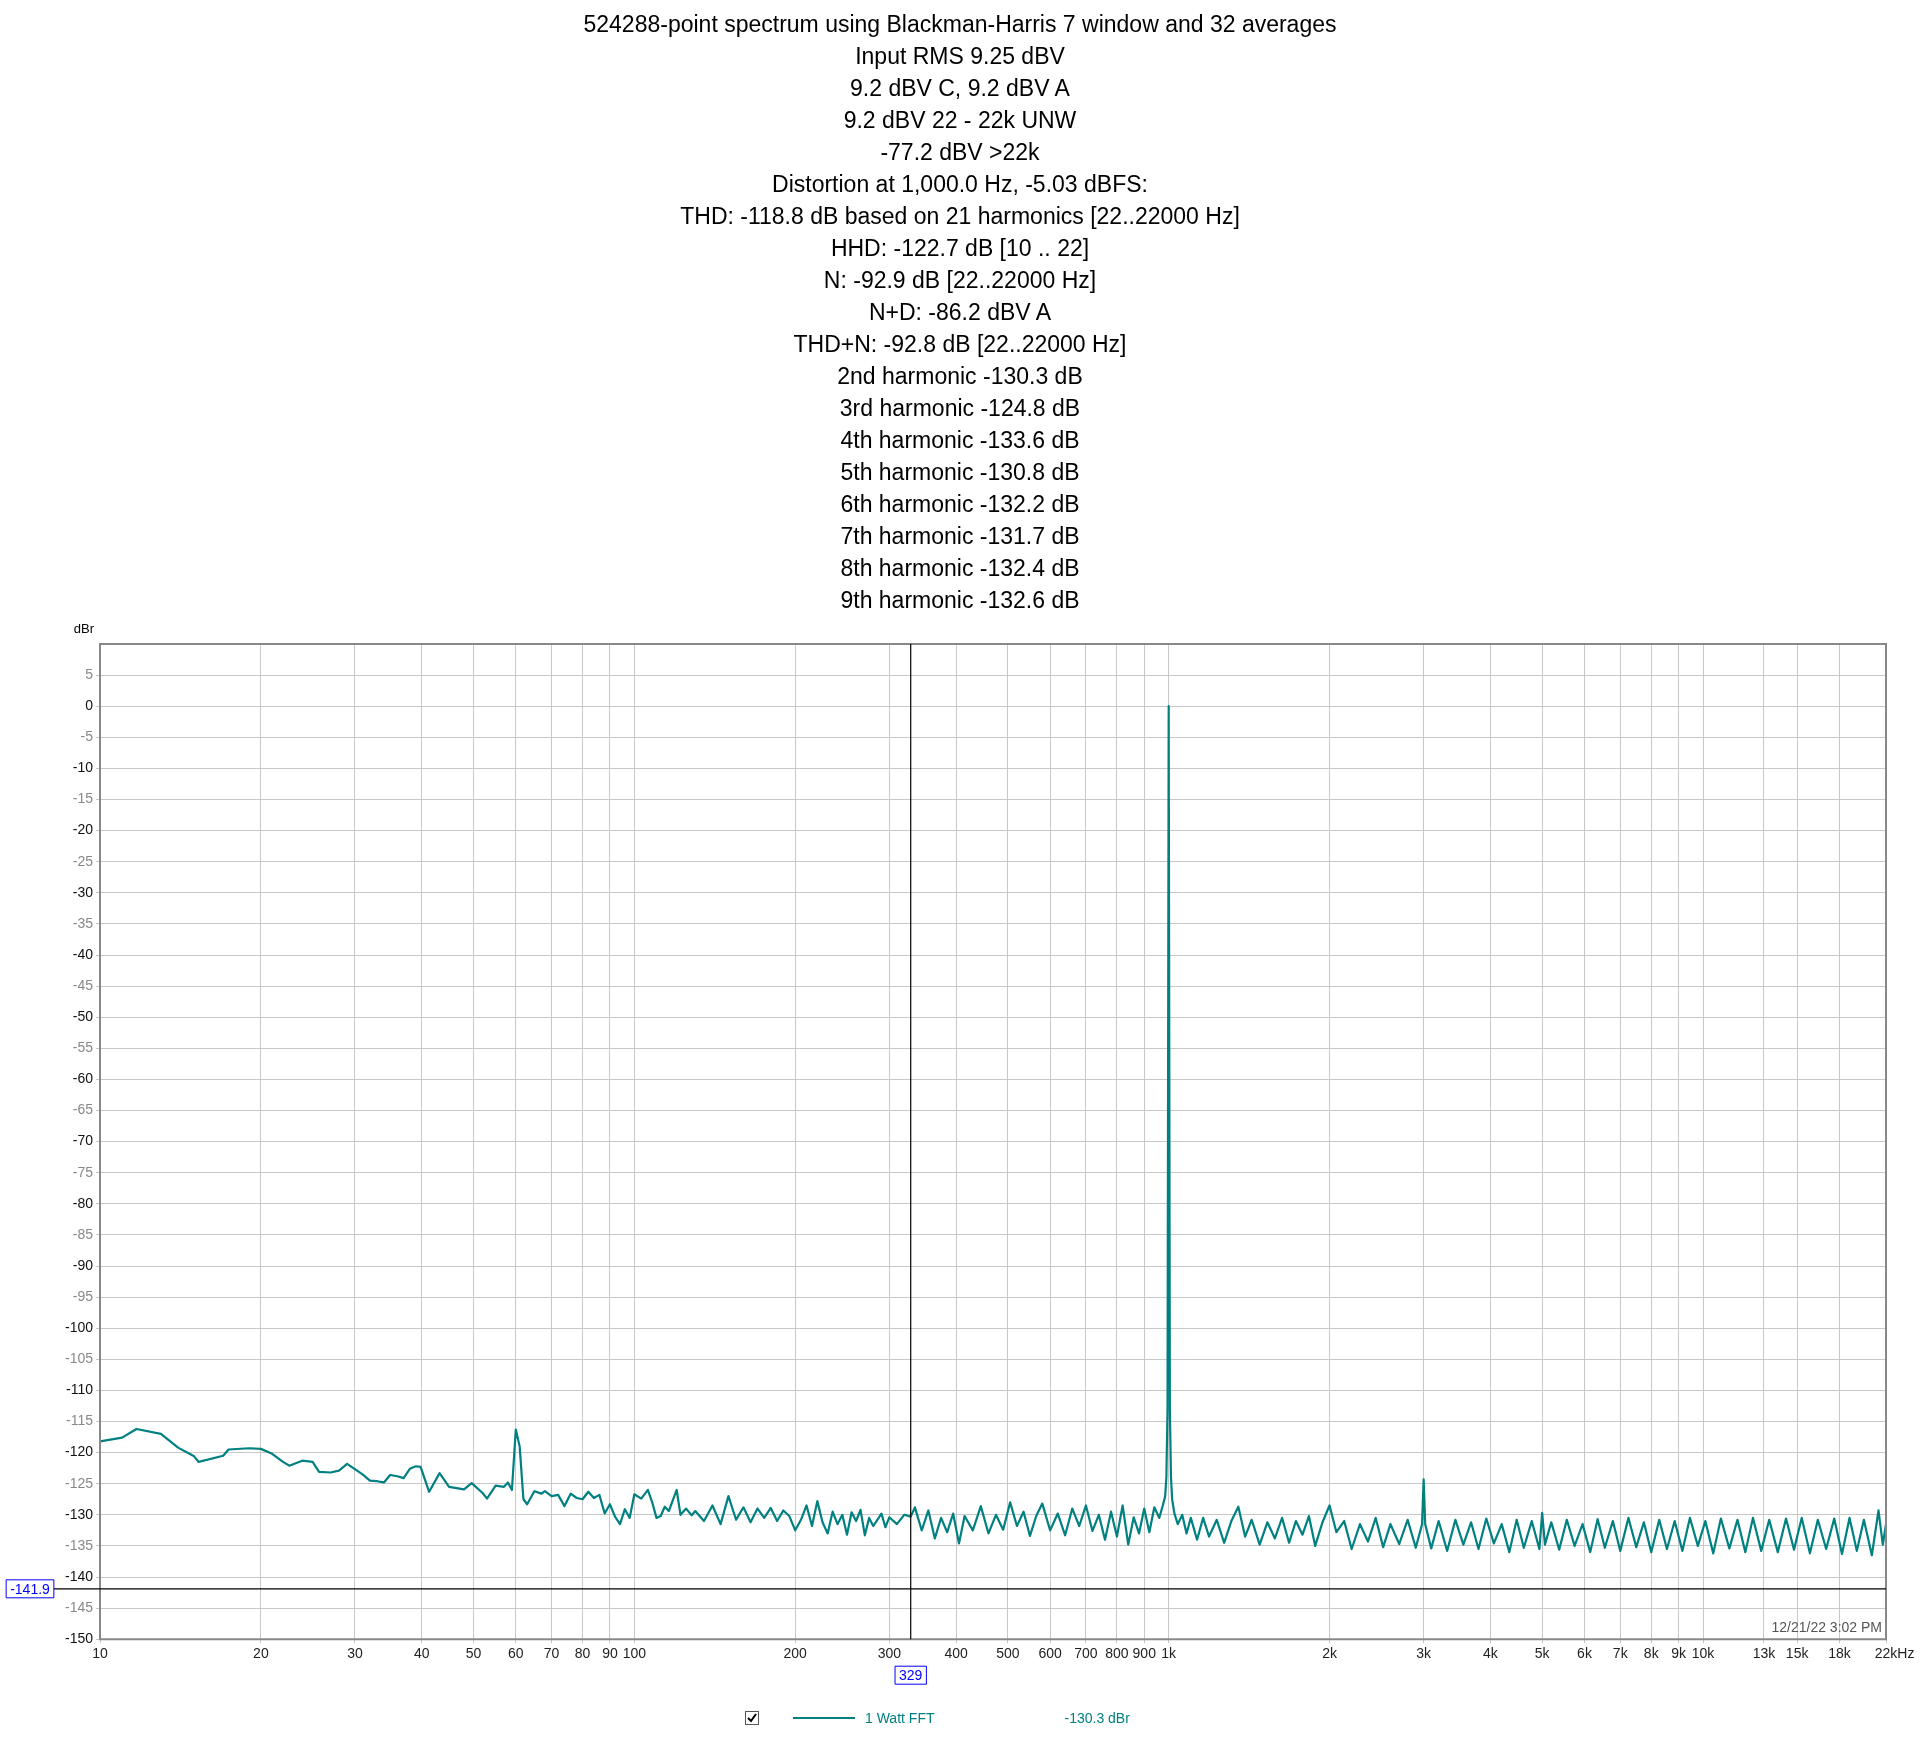 The height and width of the screenshot is (1740, 1920). I want to click on x-tick-label: 10k, so click(1703, 1653).